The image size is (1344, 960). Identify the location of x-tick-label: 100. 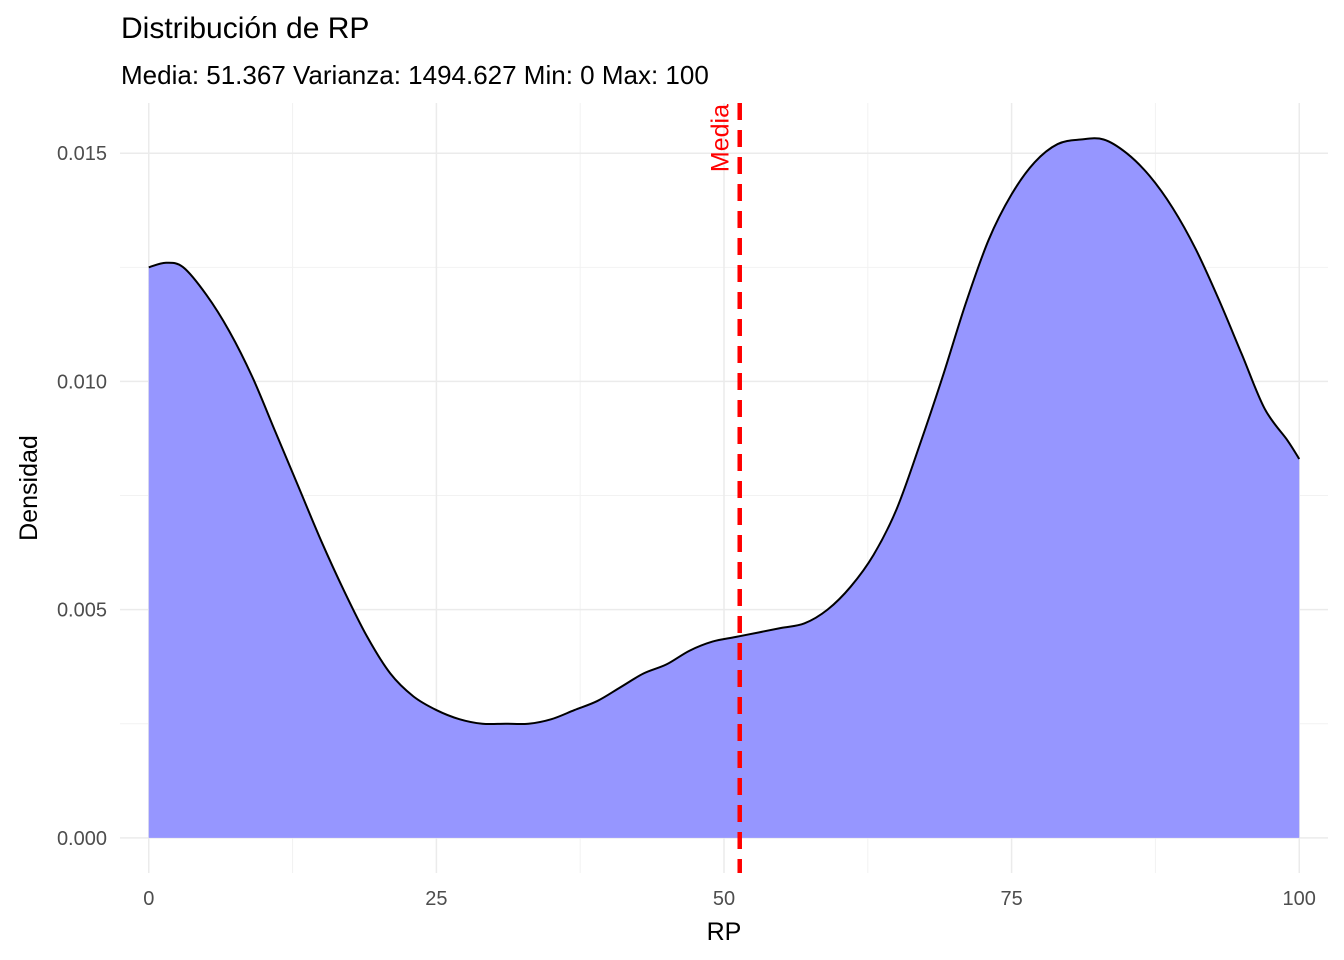
(1299, 899).